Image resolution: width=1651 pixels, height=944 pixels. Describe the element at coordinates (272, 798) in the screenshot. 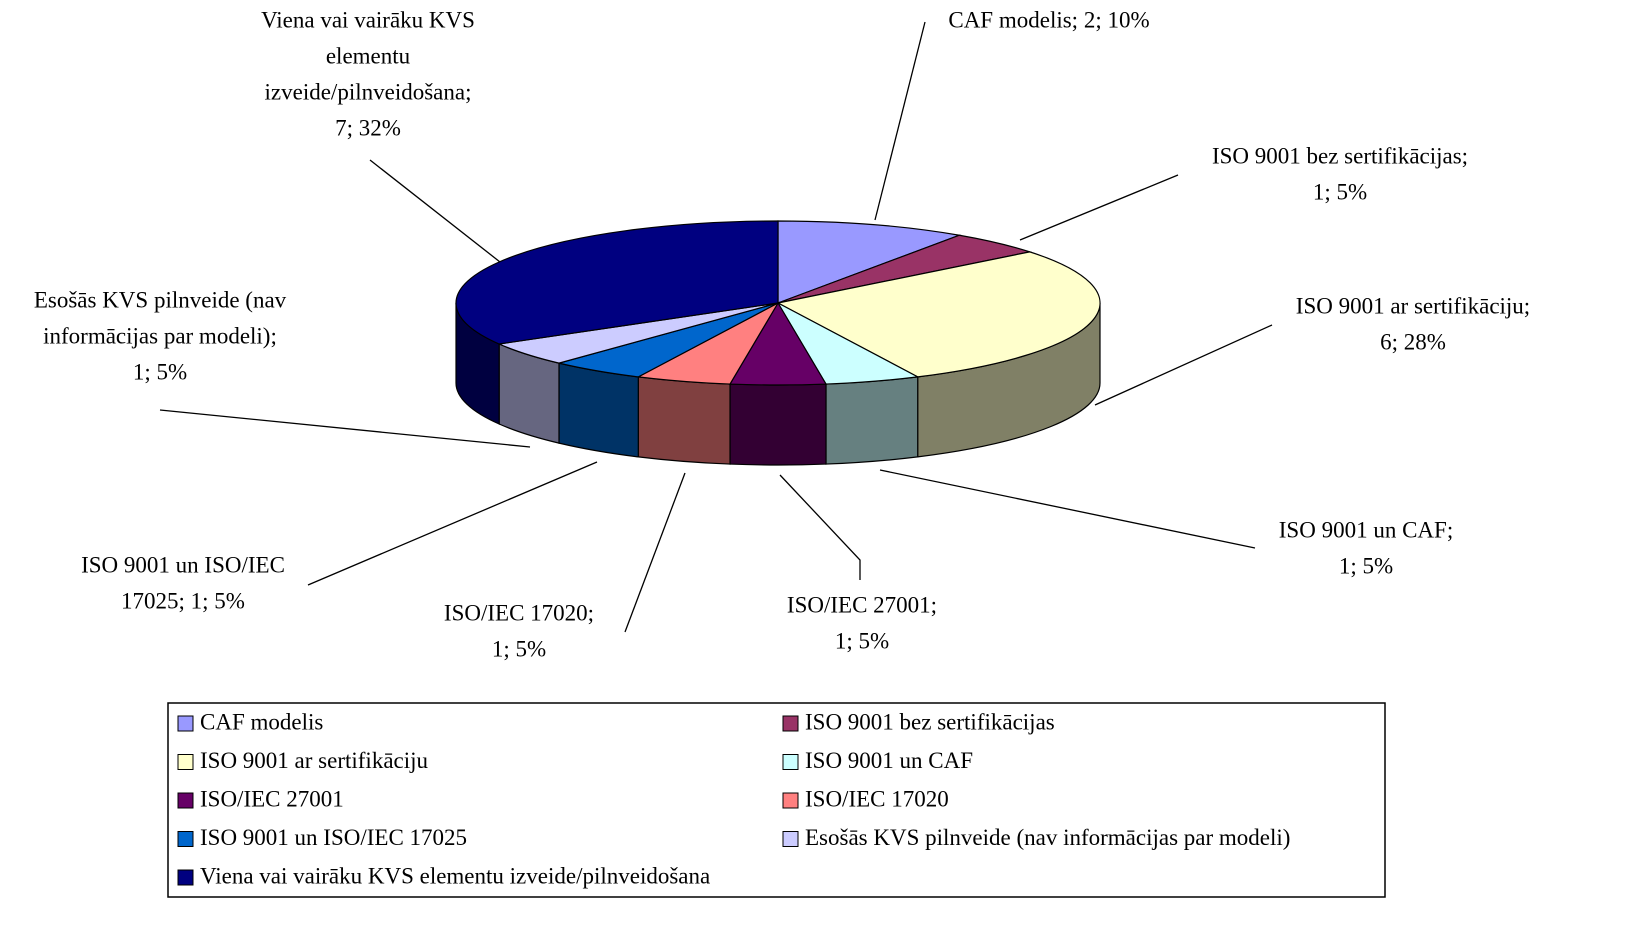

I see `legend-label: ISO/IEC 27001` at that location.